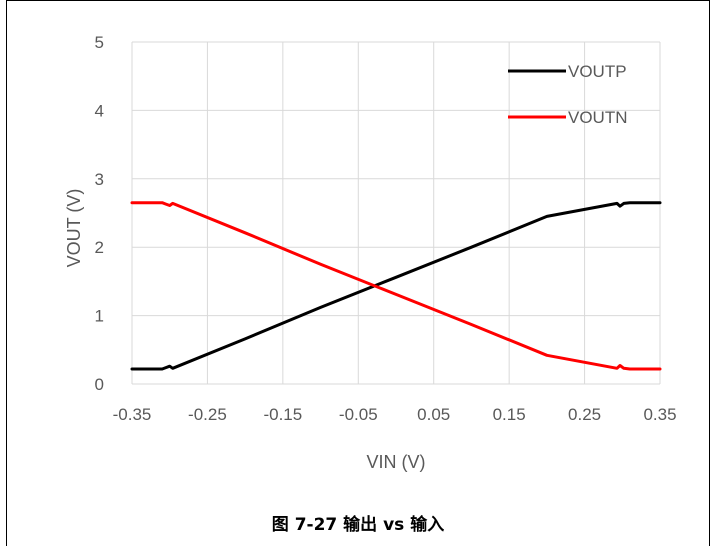 The width and height of the screenshot is (717, 546). Describe the element at coordinates (99, 213) in the screenshot. I see `y-tick-labels: 0 1 2 3 4 5` at that location.